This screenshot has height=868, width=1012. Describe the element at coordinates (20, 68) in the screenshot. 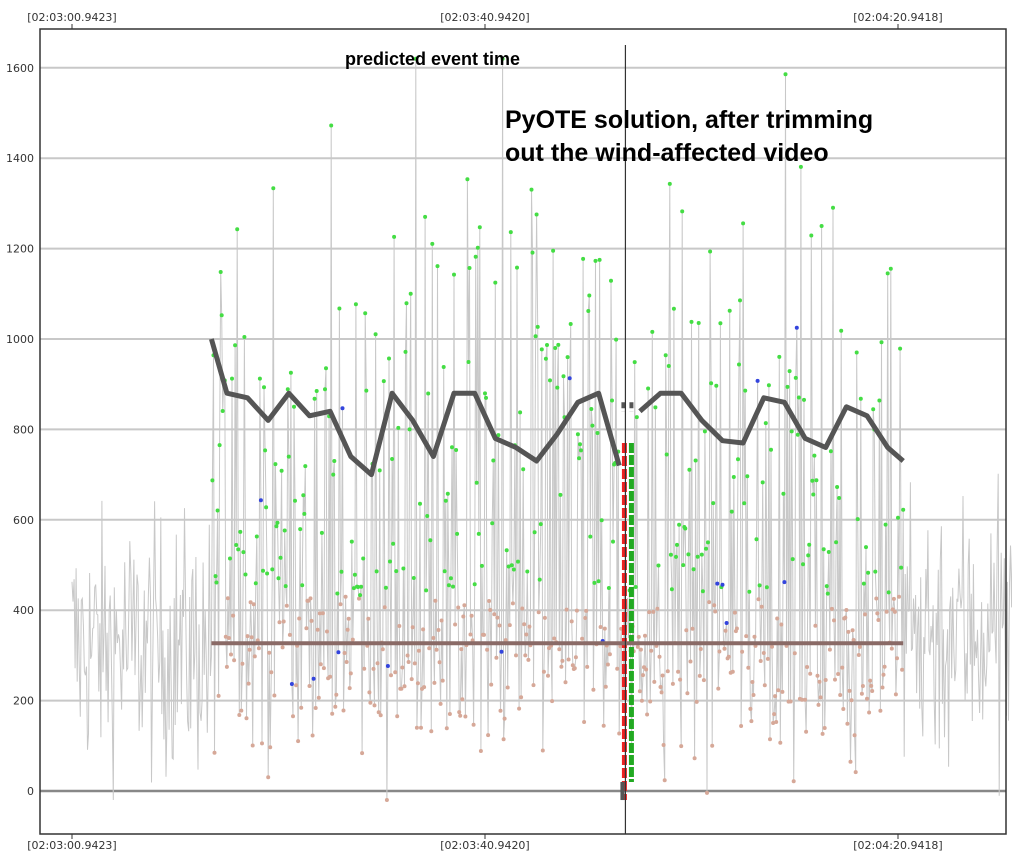

I see `y-tick-label: 1600` at that location.